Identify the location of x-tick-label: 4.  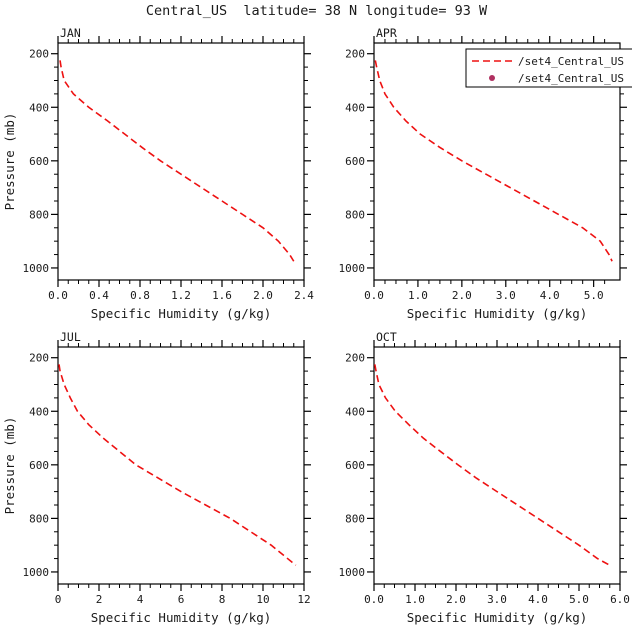
(140, 599).